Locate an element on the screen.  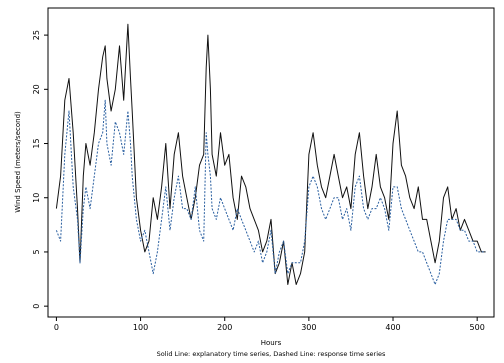
y-axis-title: Wind Speed (meters/second) is located at coordinates (18, 162).